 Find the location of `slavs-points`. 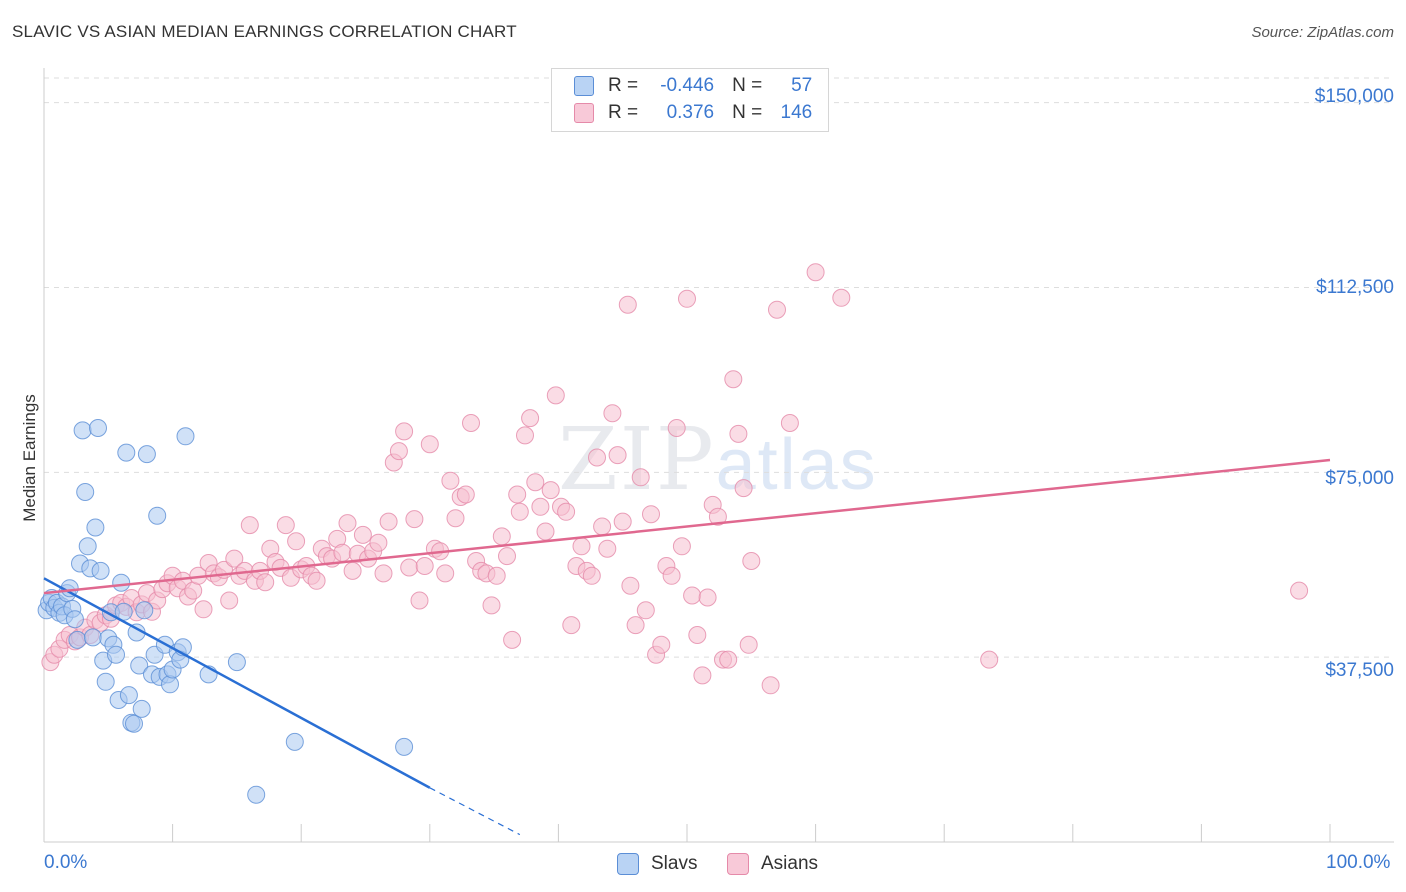

slavs-points is located at coordinates (225, 611).